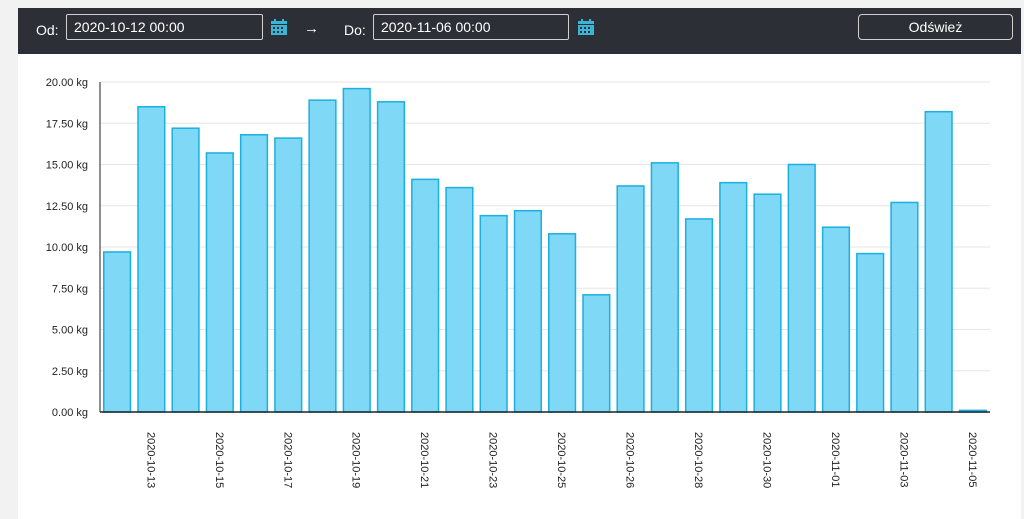  What do you see at coordinates (70, 413) in the screenshot?
I see `y-tick-label: 0.00 kg` at bounding box center [70, 413].